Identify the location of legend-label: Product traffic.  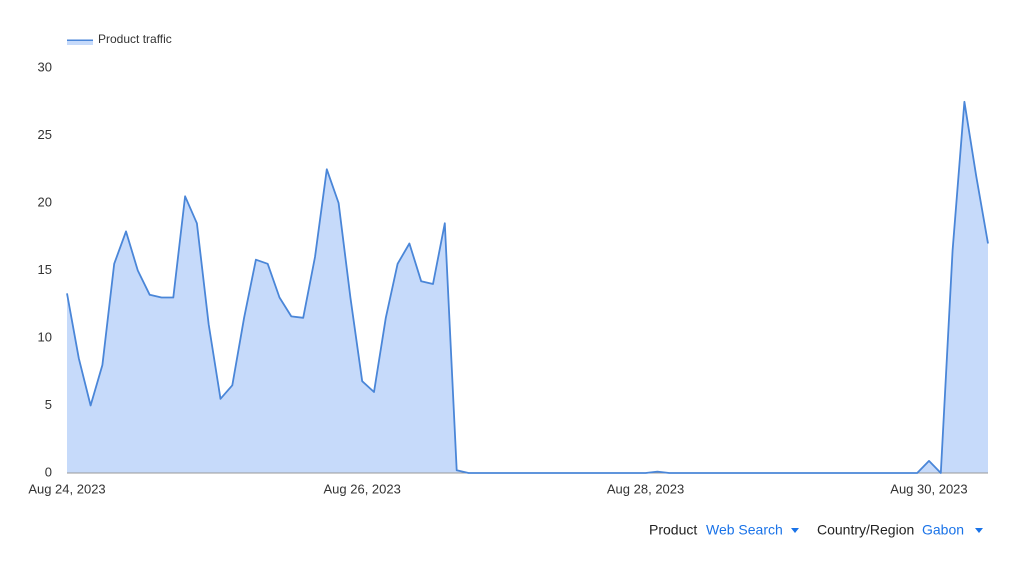
(135, 39).